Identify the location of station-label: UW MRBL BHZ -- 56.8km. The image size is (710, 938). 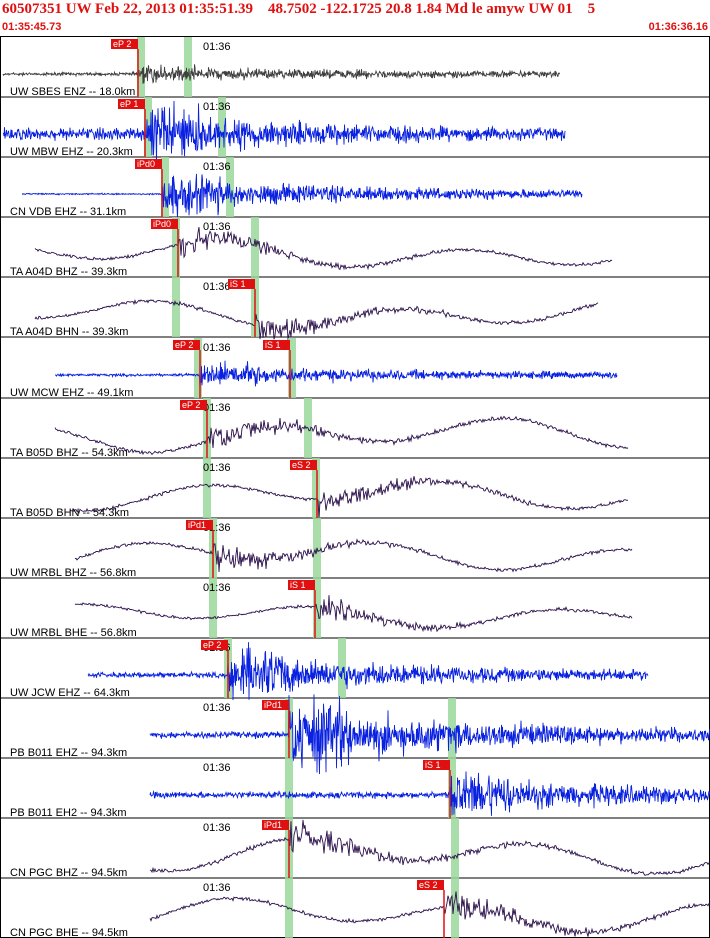
(73, 573).